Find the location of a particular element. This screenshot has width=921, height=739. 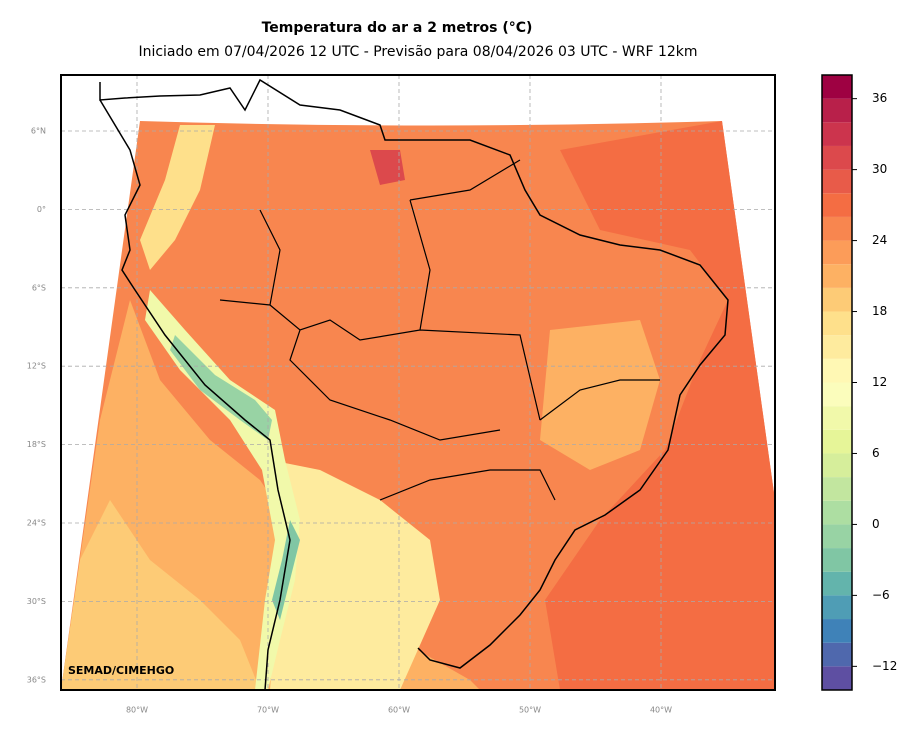

colorbar-tick-label: 0 is located at coordinates (876, 524).